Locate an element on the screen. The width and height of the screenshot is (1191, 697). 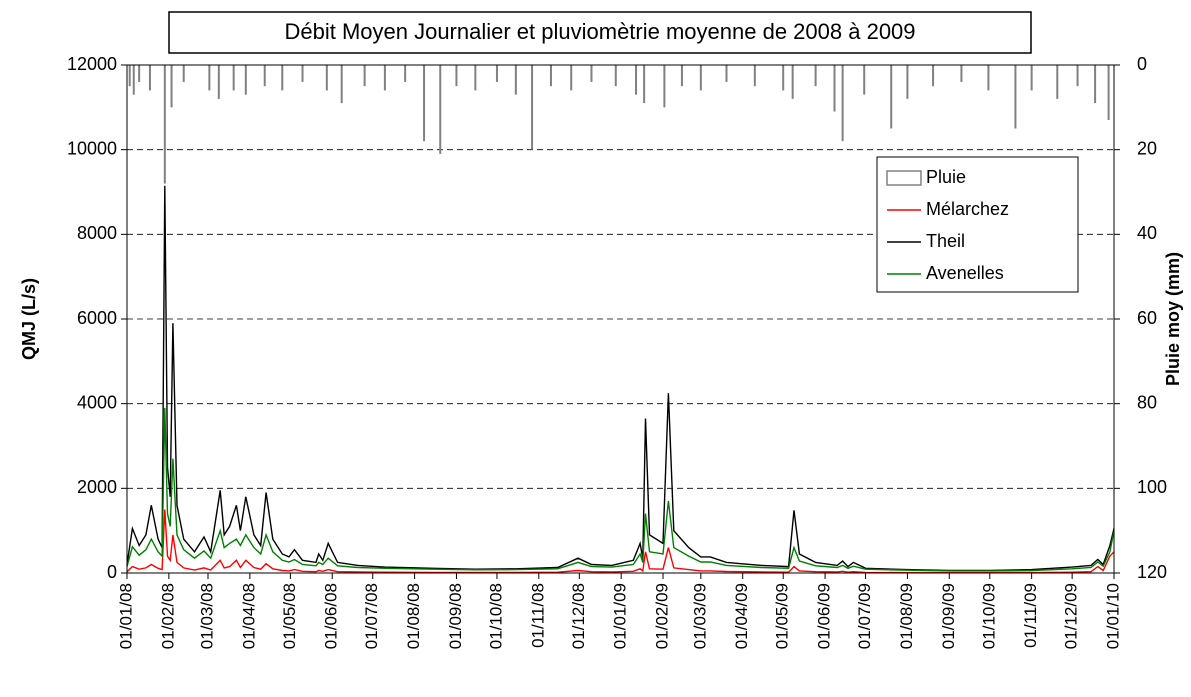
legend-label: Avenelles is located at coordinates (965, 273).